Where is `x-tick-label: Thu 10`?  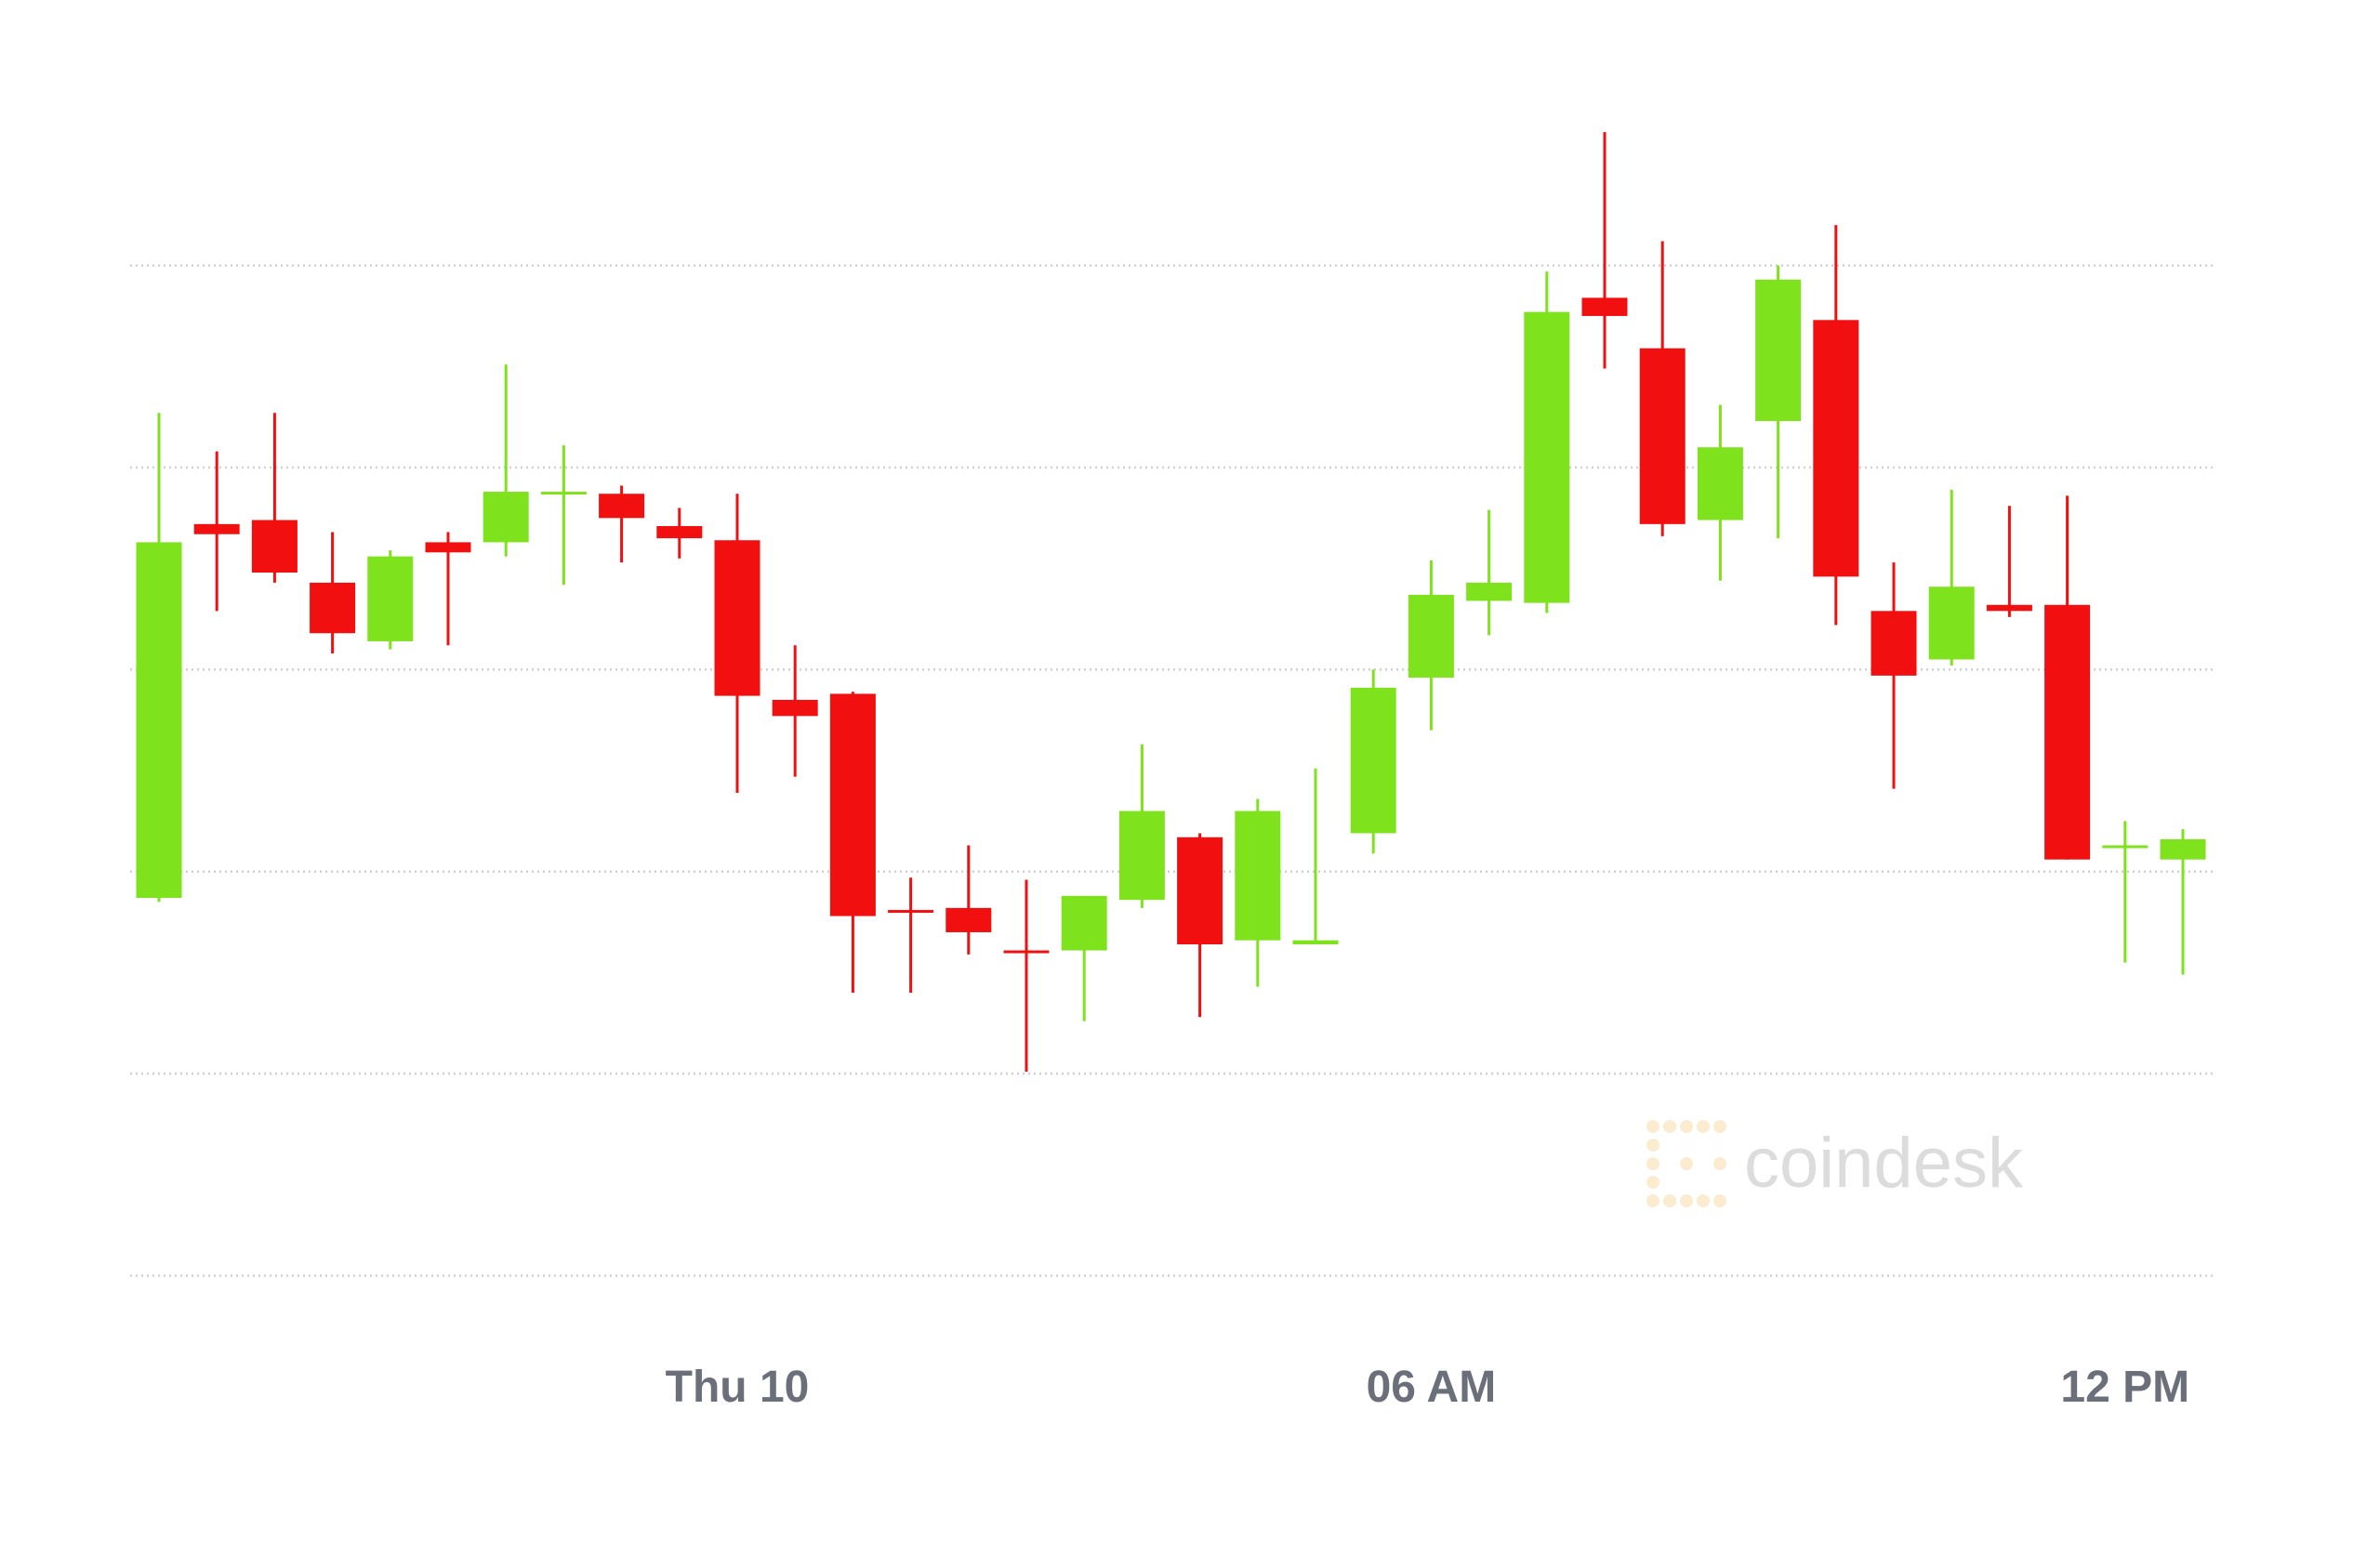 x-tick-label: Thu 10 is located at coordinates (738, 1387).